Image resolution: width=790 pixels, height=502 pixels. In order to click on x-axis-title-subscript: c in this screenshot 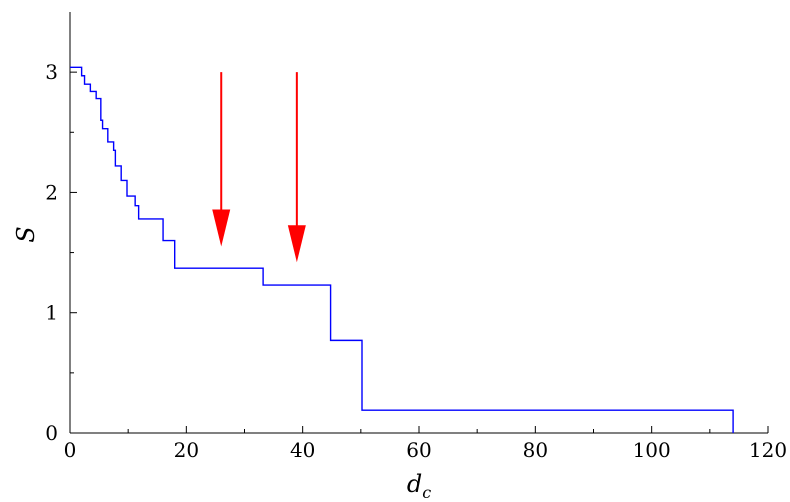, I will do `click(426, 492)`.